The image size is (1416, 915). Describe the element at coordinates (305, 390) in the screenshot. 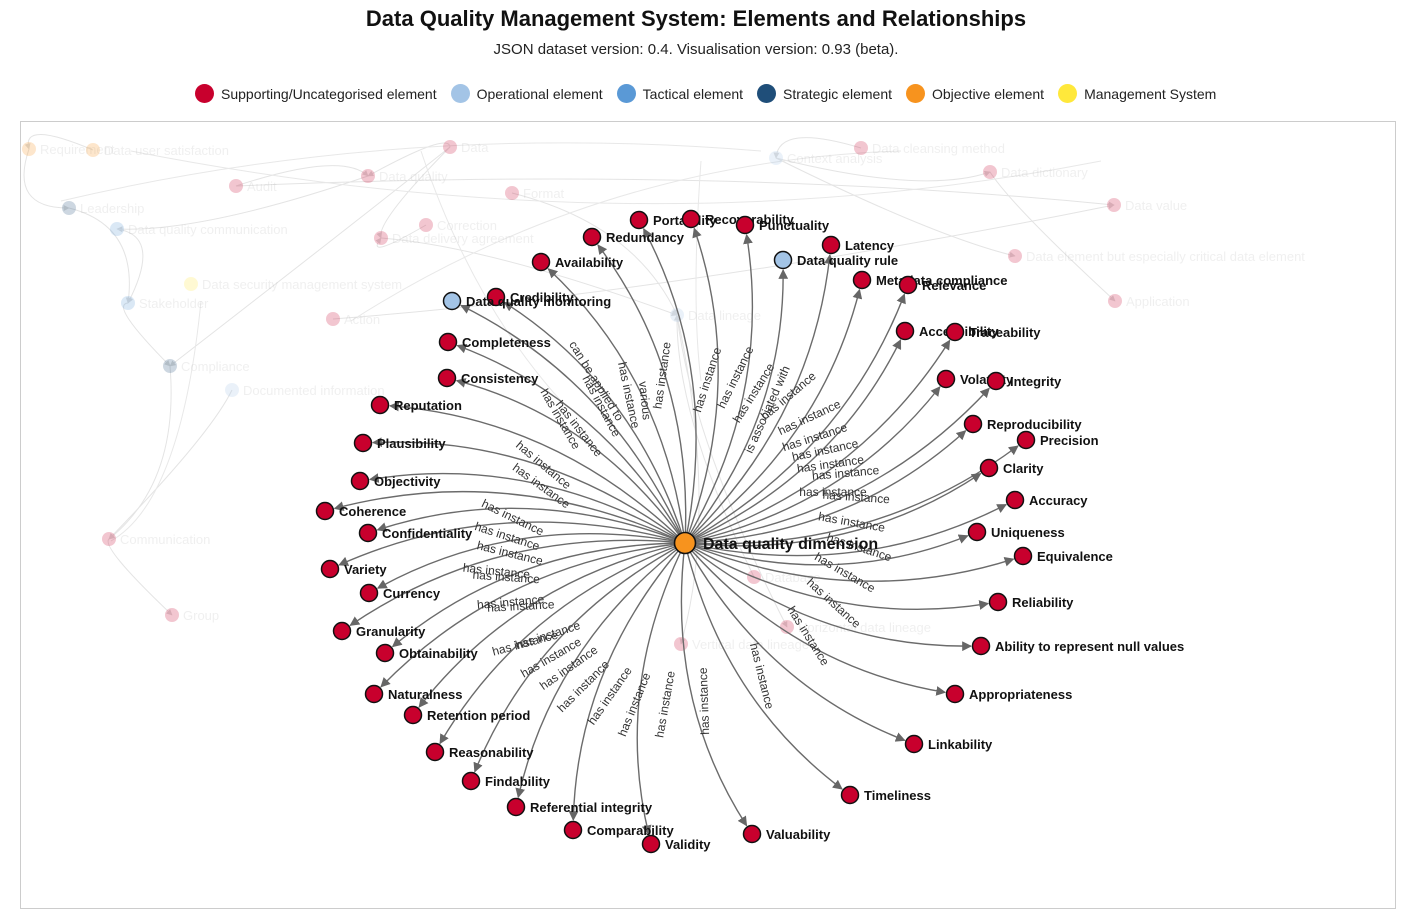

I see `background-node-documented-information: Documented information` at that location.